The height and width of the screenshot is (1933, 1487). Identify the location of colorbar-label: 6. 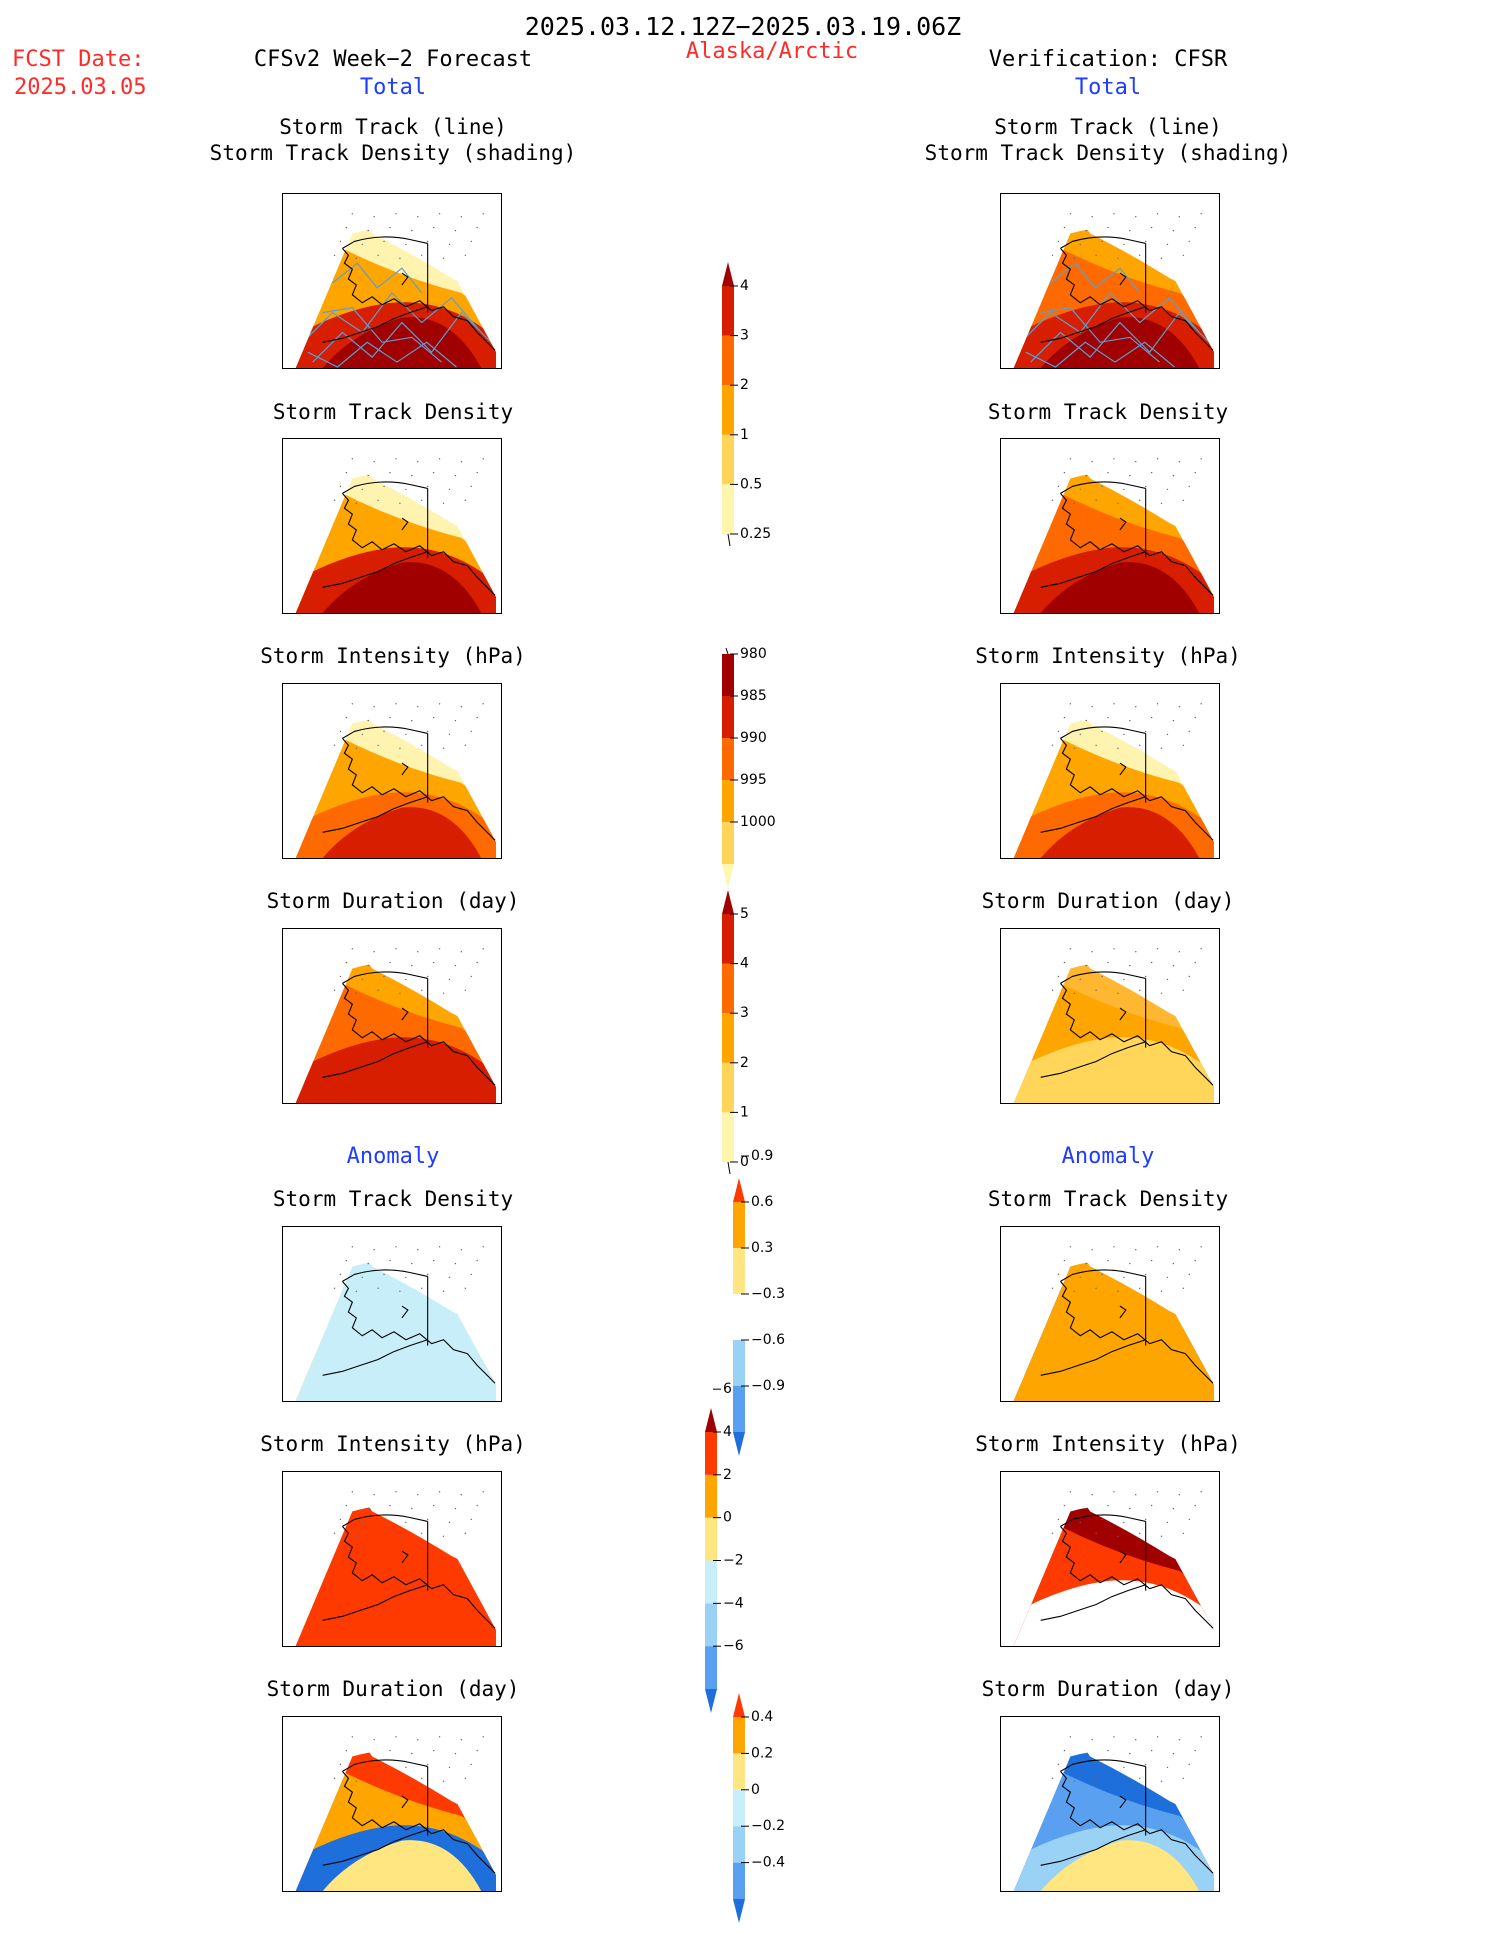
(727, 1389).